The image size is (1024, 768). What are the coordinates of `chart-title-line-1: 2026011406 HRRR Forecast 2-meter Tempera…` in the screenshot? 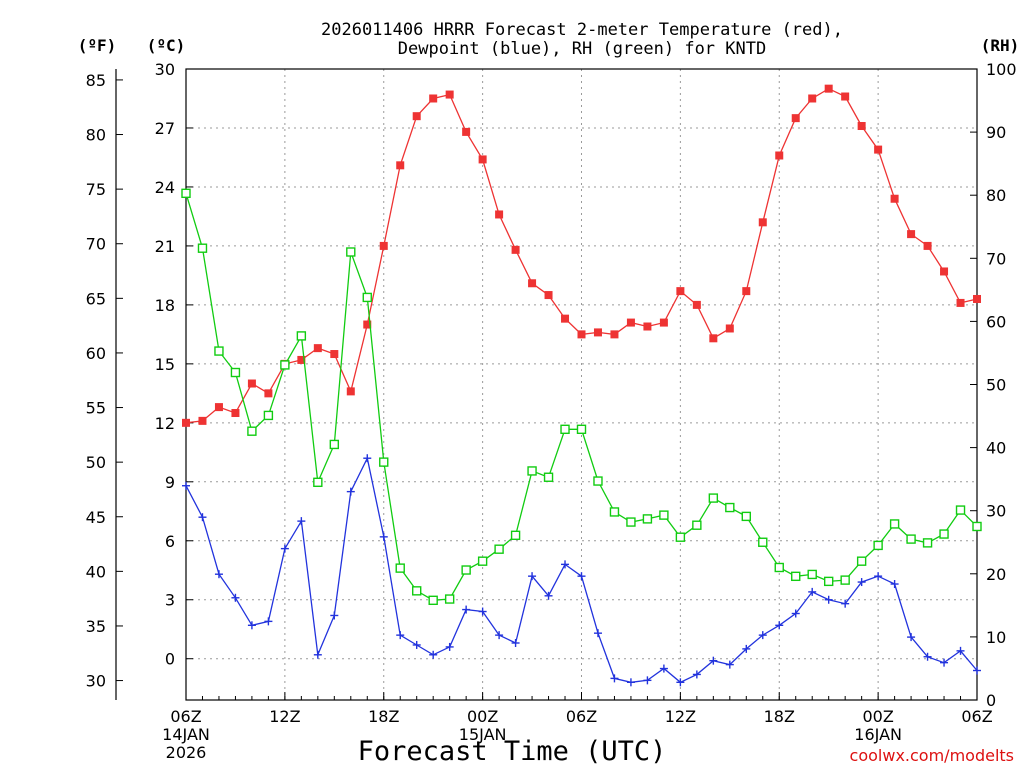 It's located at (582, 30).